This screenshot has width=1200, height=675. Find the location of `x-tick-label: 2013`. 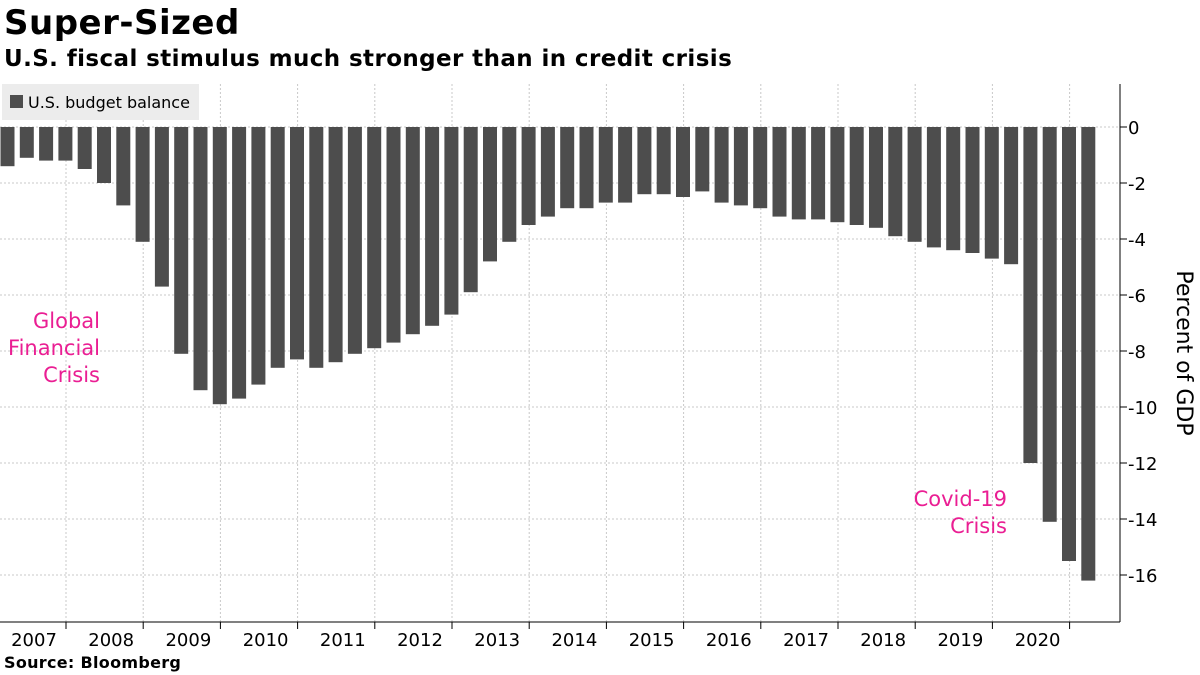

x-tick-label: 2013 is located at coordinates (497, 640).